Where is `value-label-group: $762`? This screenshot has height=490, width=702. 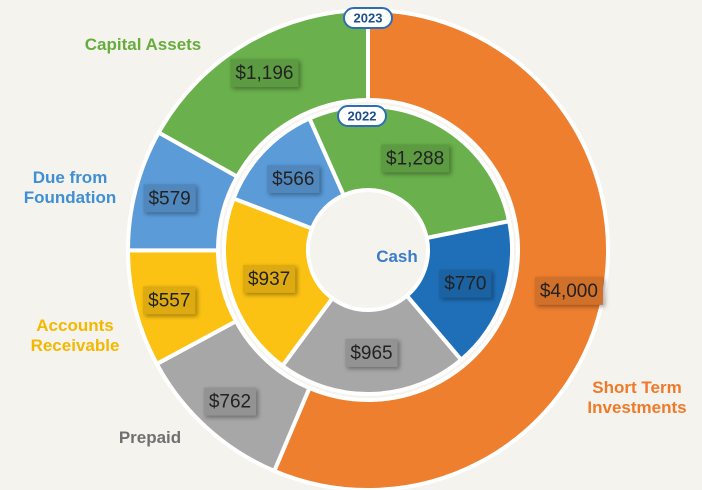 value-label-group: $762 is located at coordinates (230, 401).